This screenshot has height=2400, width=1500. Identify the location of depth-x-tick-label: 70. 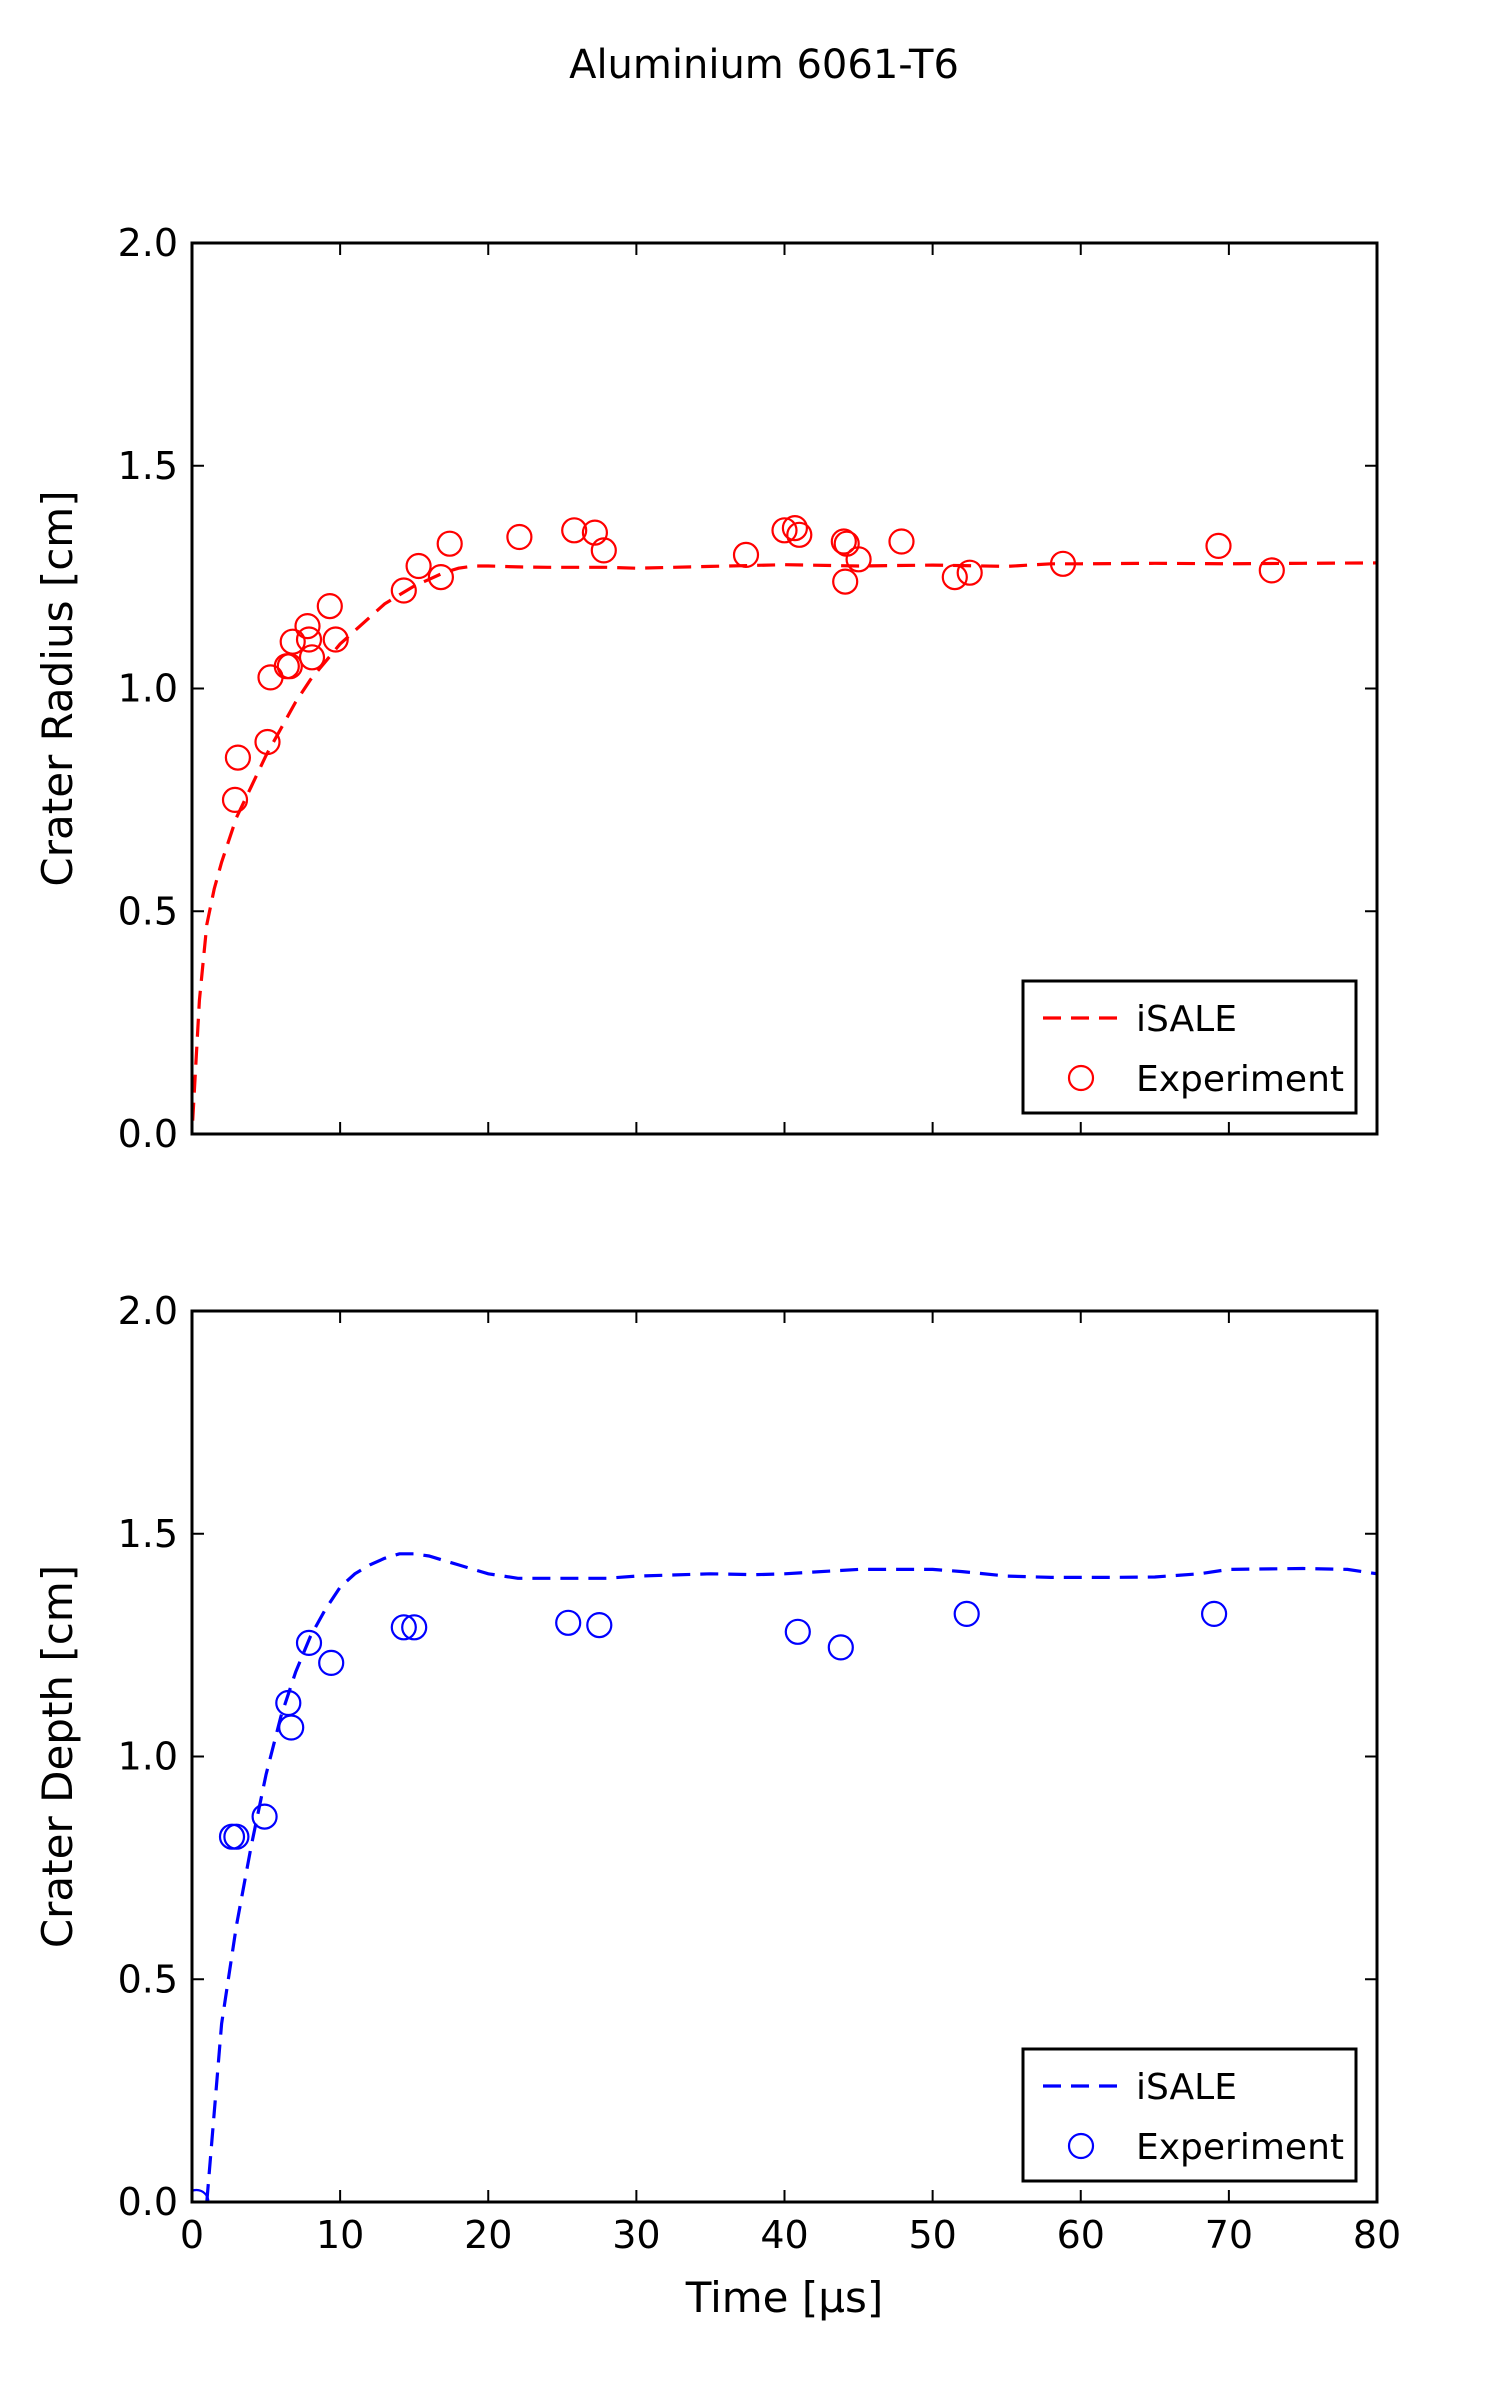
(1229, 2235).